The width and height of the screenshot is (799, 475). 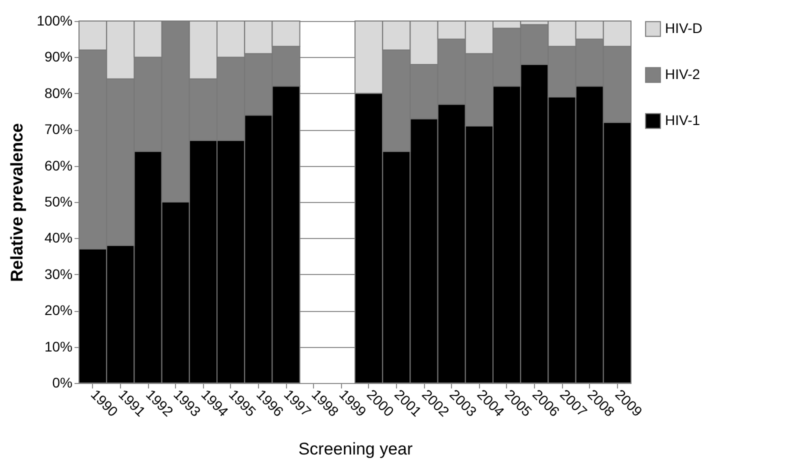 I want to click on y-axis-title: Relative prevalence, so click(x=17, y=202).